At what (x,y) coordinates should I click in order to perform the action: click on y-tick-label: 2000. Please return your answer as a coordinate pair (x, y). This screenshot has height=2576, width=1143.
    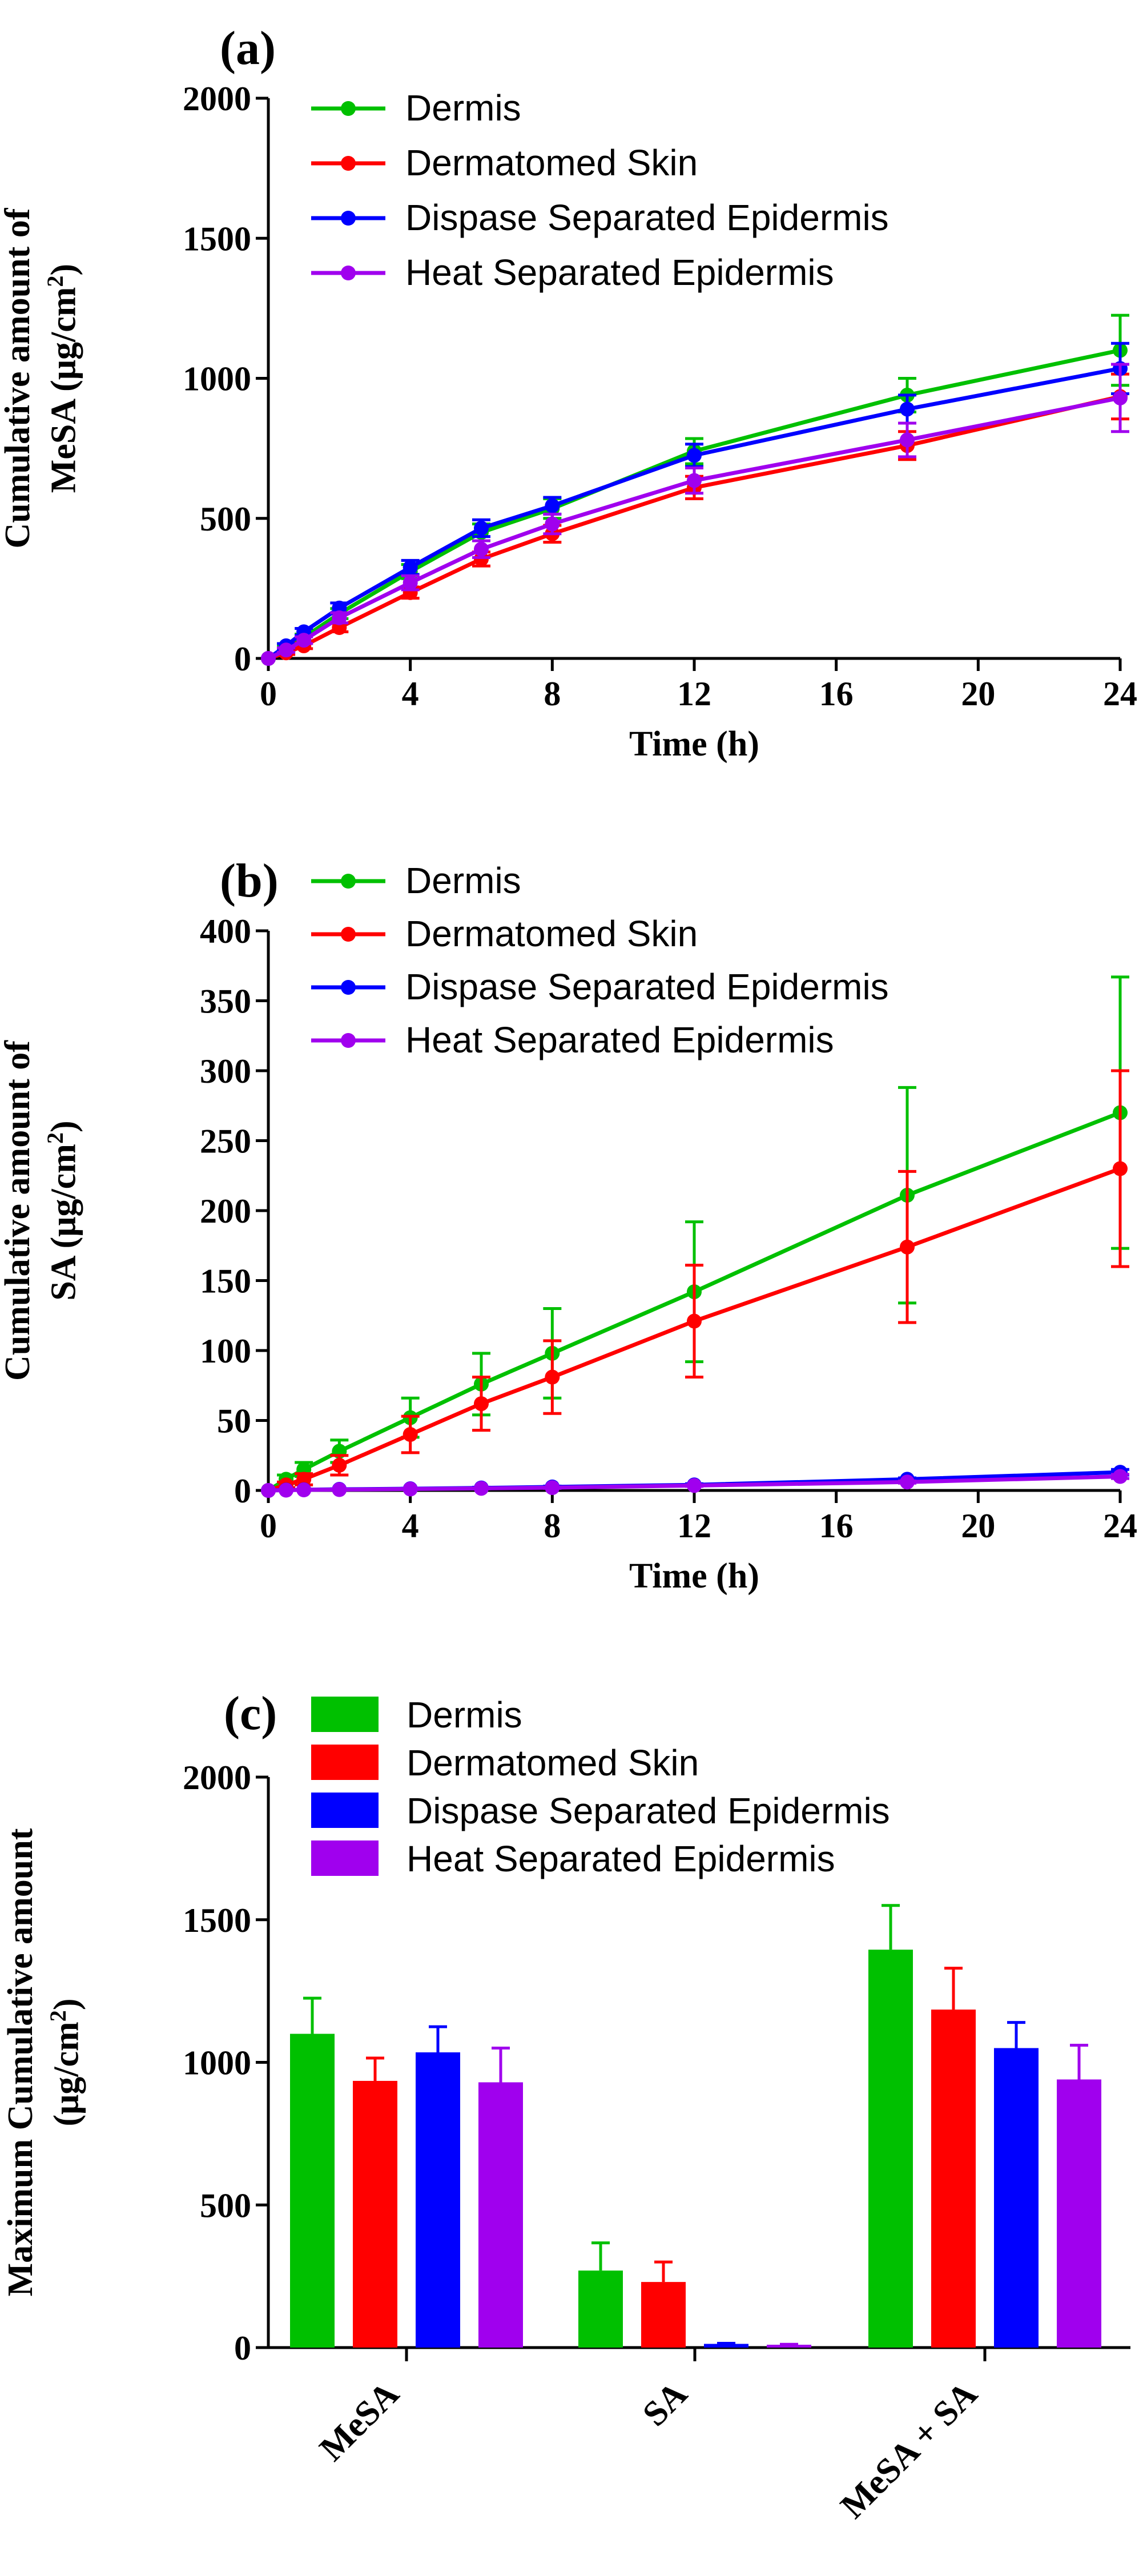
    Looking at the image, I should click on (217, 1778).